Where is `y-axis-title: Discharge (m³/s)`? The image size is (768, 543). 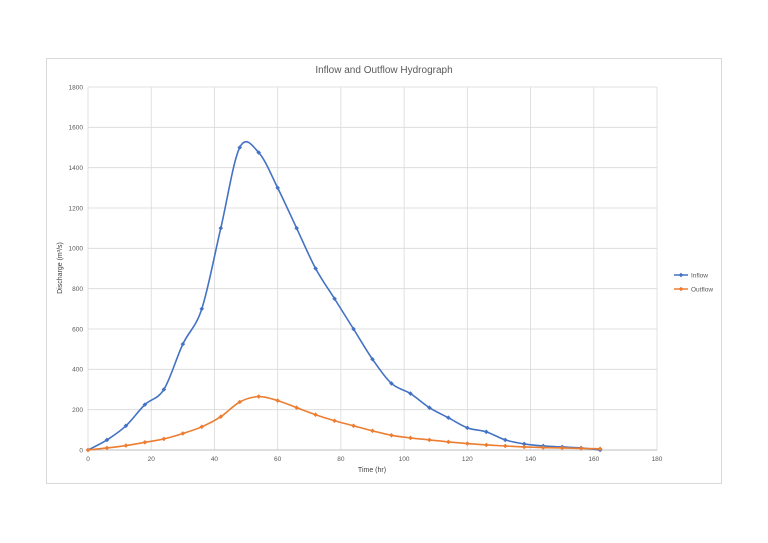
y-axis-title: Discharge (m³/s) is located at coordinates (60, 268).